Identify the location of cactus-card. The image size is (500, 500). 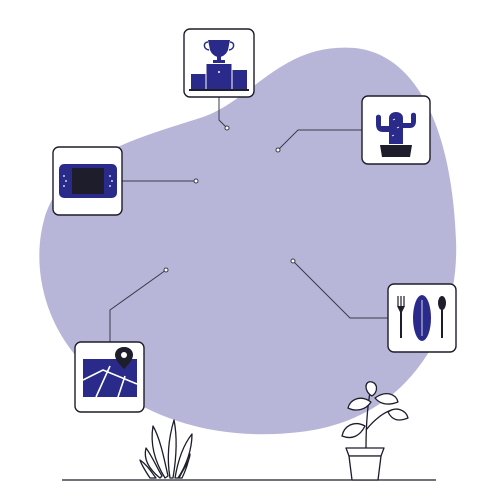
(396, 130).